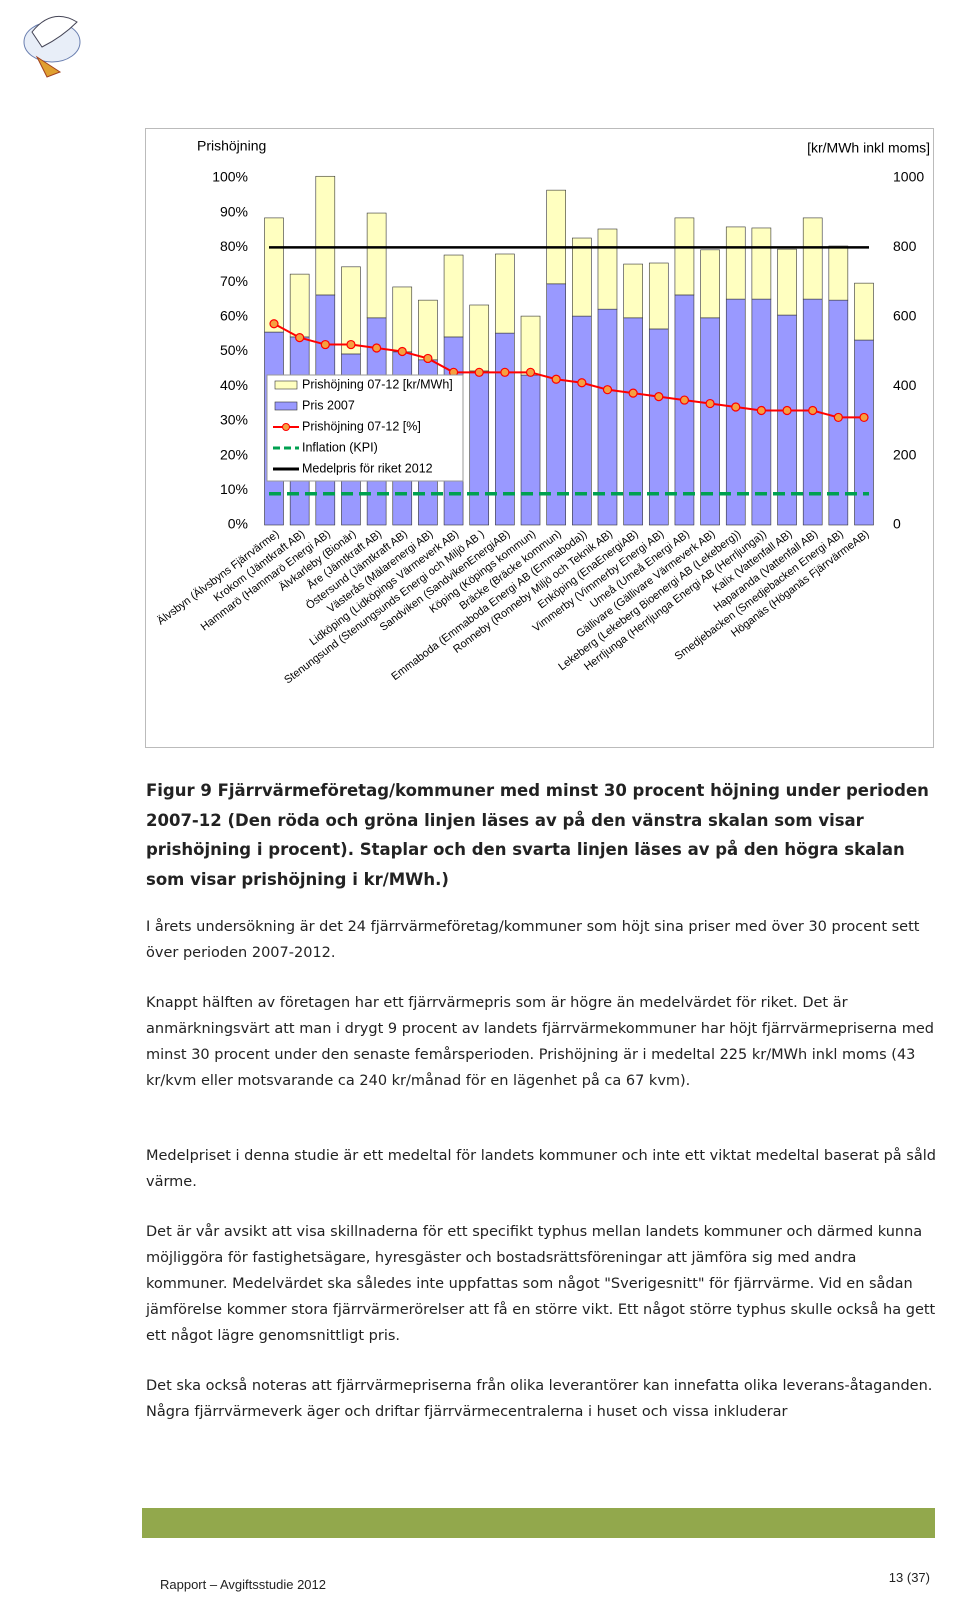  I want to click on y-tick-label: 50%, so click(234, 350).